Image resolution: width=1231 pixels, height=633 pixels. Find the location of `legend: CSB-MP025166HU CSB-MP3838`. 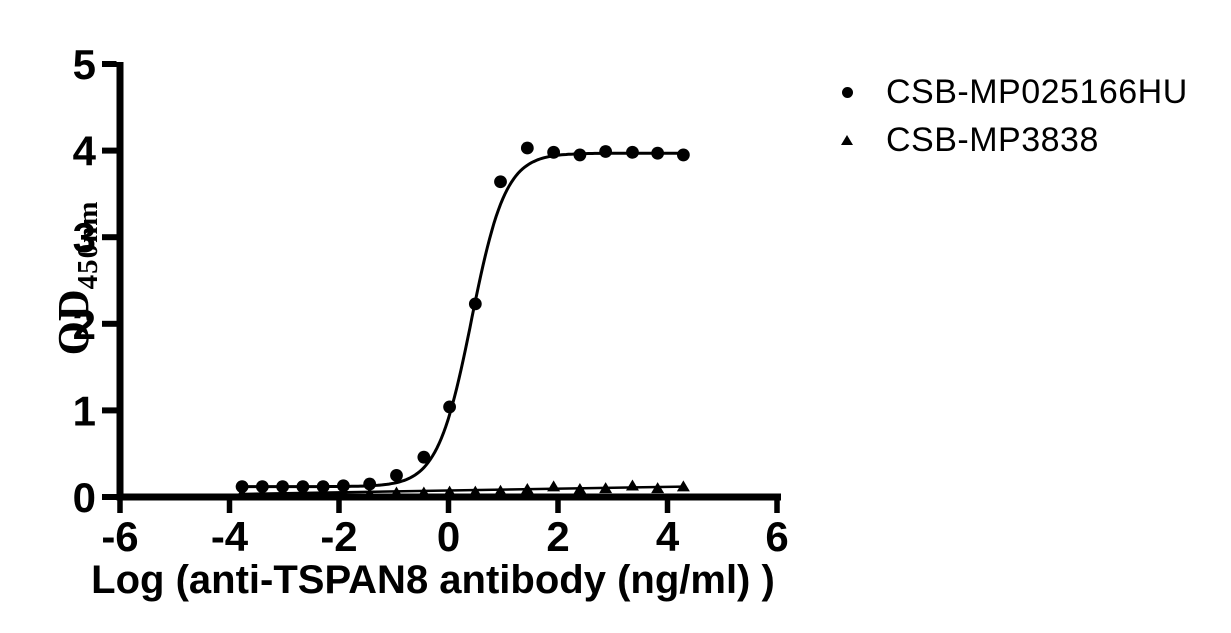

legend: CSB-MP025166HU CSB-MP3838 is located at coordinates (1012, 120).